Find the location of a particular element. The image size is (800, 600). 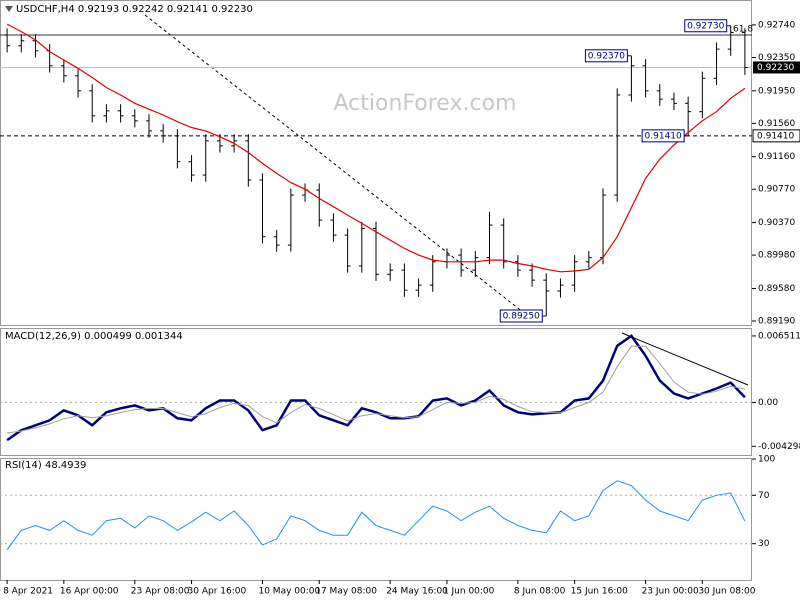

x-tick-label: 10 May 00:00 is located at coordinates (289, 592).